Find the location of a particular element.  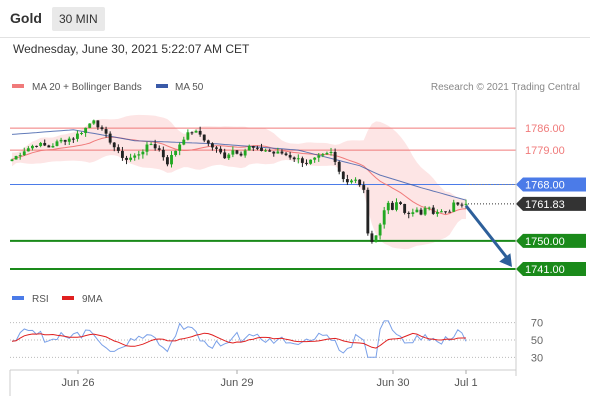

rsi-legend-swatch is located at coordinates (18, 298).